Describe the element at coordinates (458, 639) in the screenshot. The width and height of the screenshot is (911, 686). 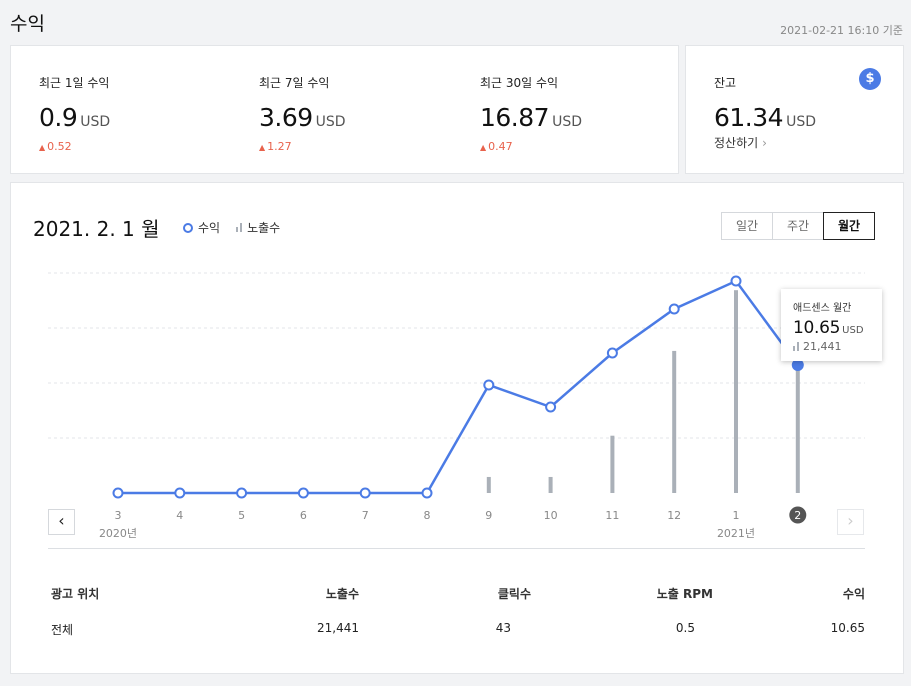
I see `table-row: 전체 21,441 43 0.5 10.65` at that location.